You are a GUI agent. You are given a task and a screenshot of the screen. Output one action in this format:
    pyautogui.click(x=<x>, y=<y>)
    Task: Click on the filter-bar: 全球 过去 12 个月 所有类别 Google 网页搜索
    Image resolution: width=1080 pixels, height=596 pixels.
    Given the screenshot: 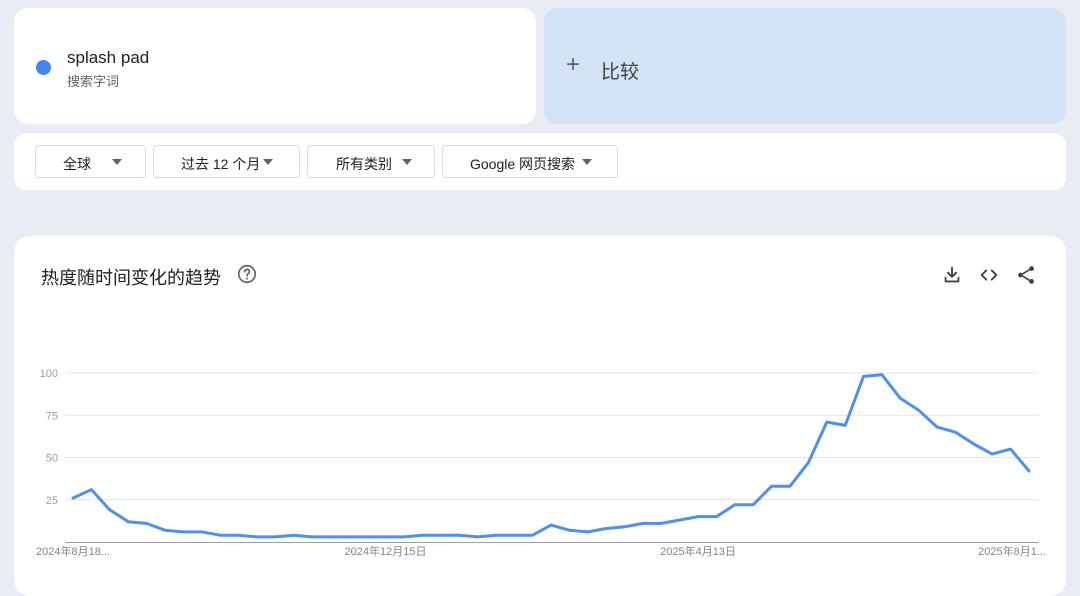 What is the action you would take?
    pyautogui.click(x=540, y=161)
    